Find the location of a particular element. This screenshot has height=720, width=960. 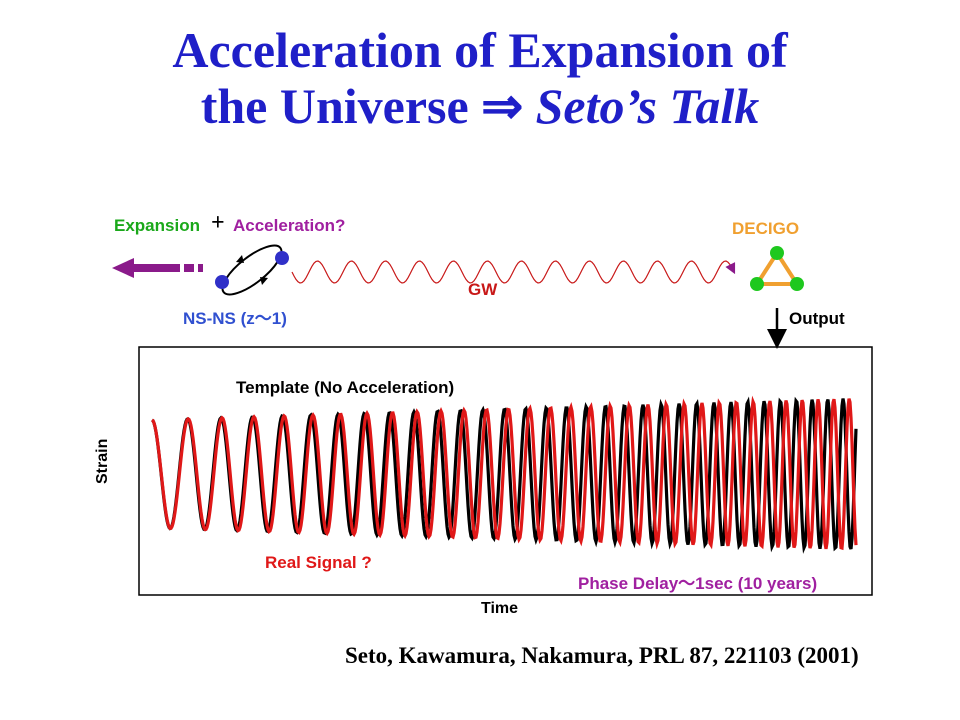

template-label: Template (No Acceleration) is located at coordinates (345, 387).